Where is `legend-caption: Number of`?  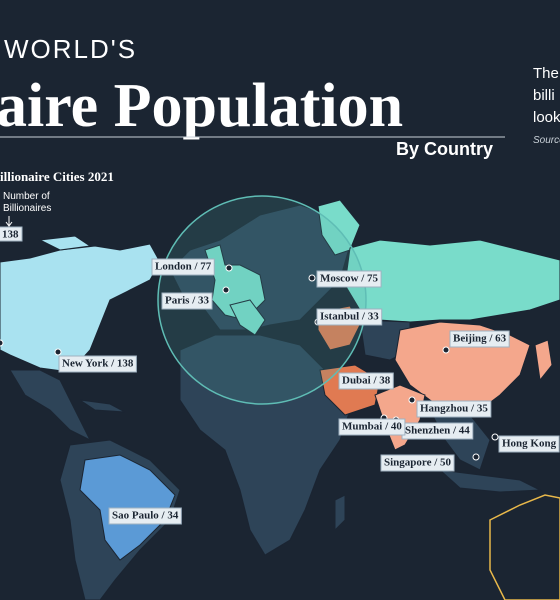 legend-caption: Number of is located at coordinates (26, 196).